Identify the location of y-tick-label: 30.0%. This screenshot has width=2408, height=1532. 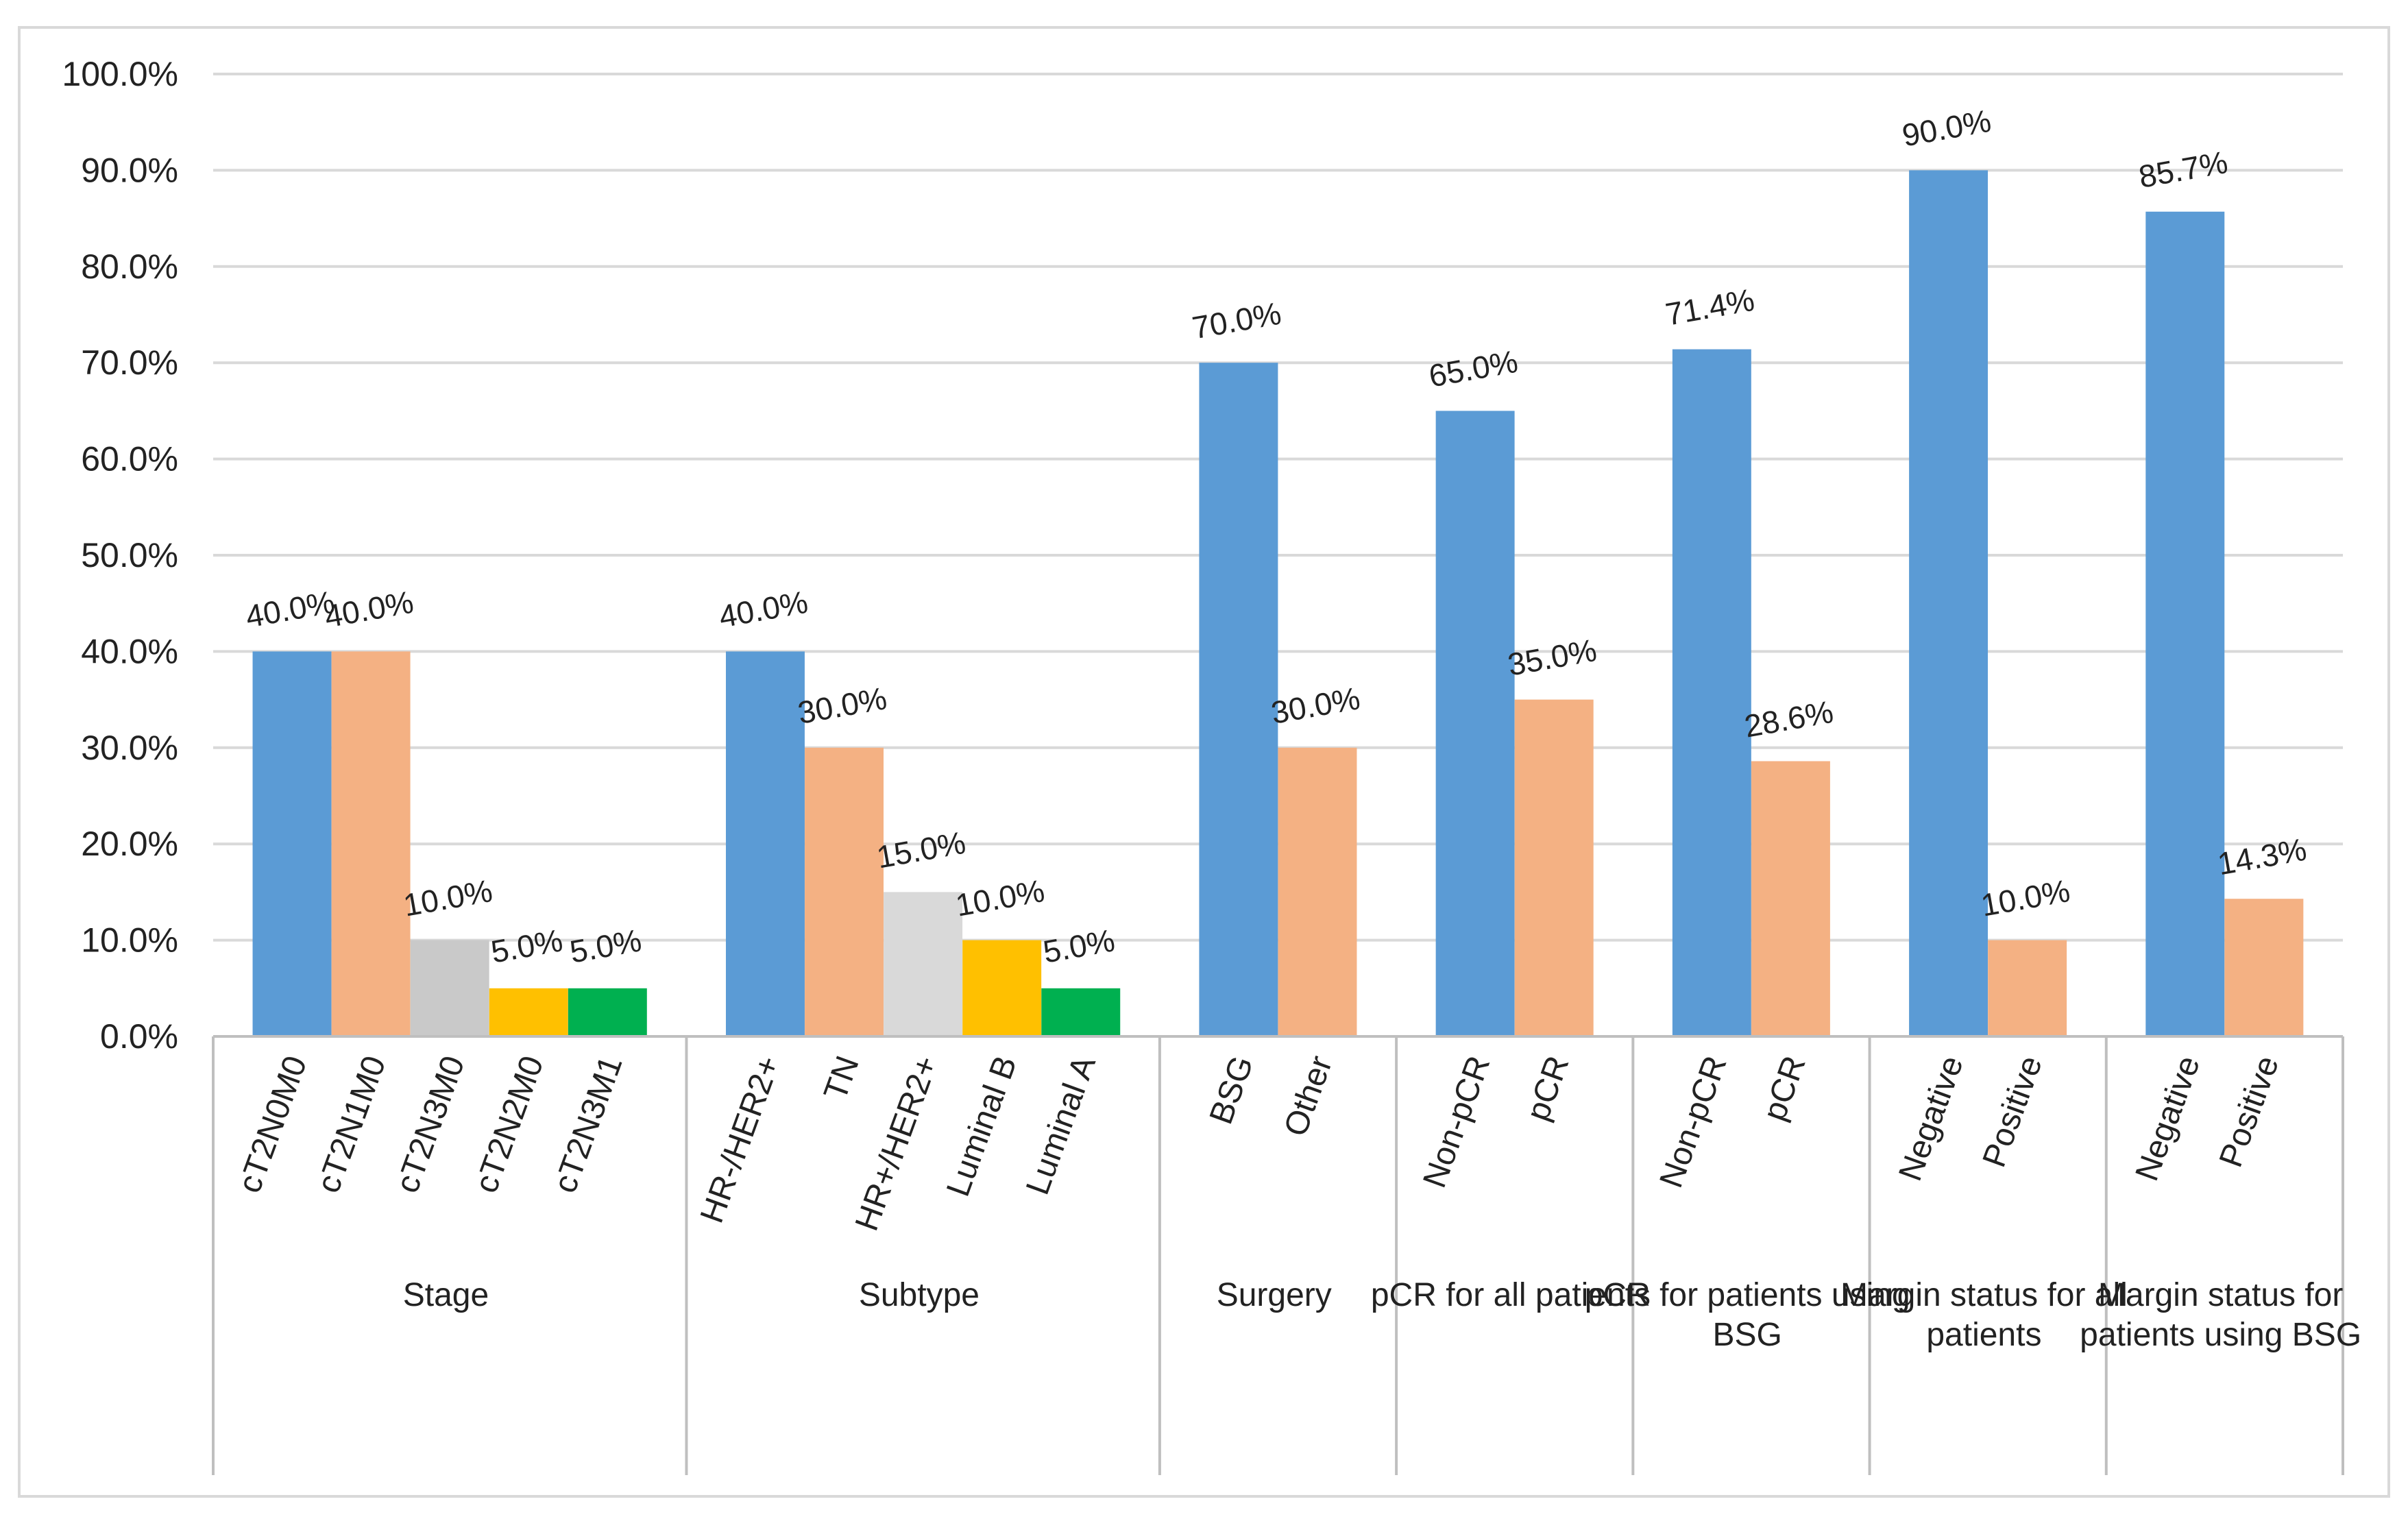
(129, 748).